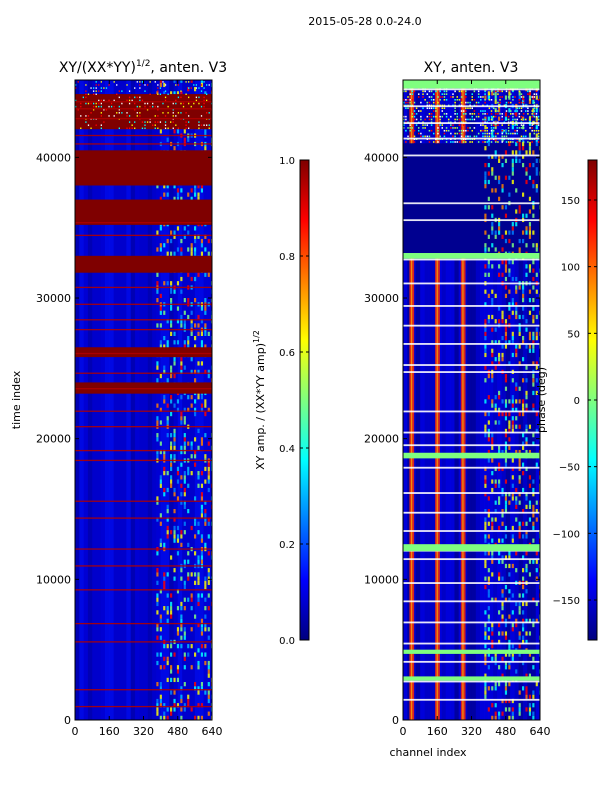  I want to click on saturated-band, so click(143, 264).